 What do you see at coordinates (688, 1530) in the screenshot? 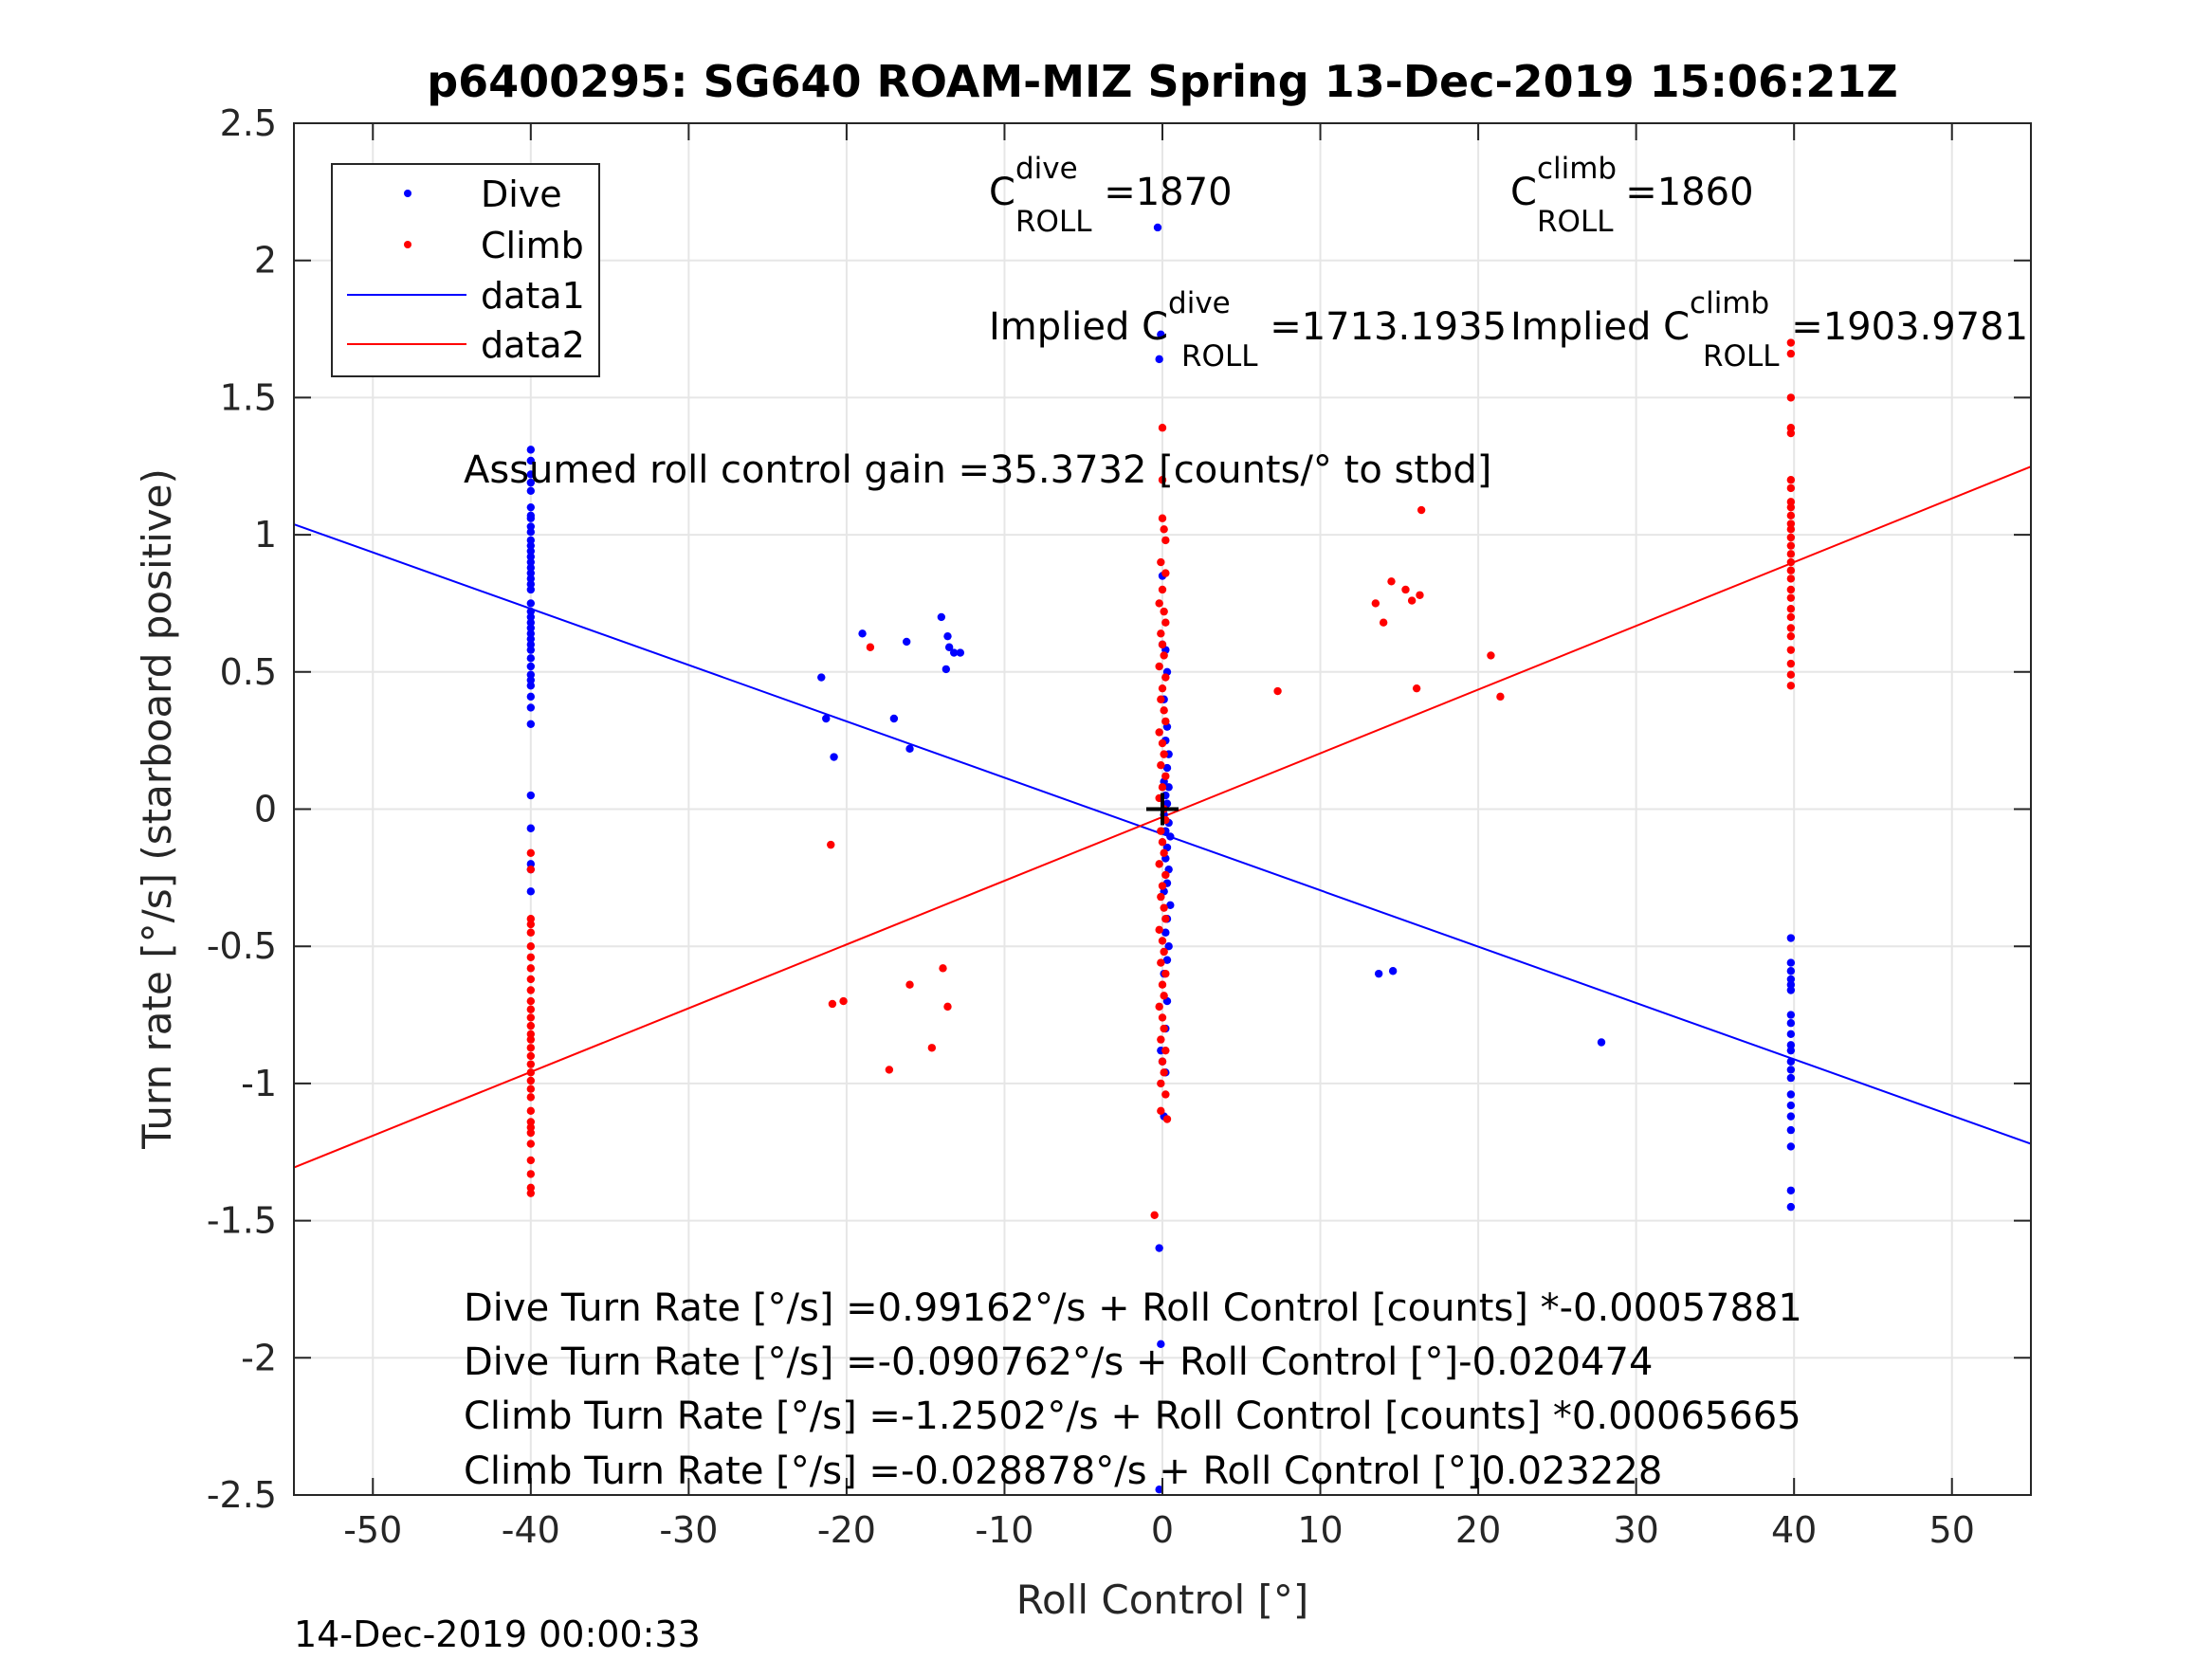
I see `x-tick-label: -30` at bounding box center [688, 1530].